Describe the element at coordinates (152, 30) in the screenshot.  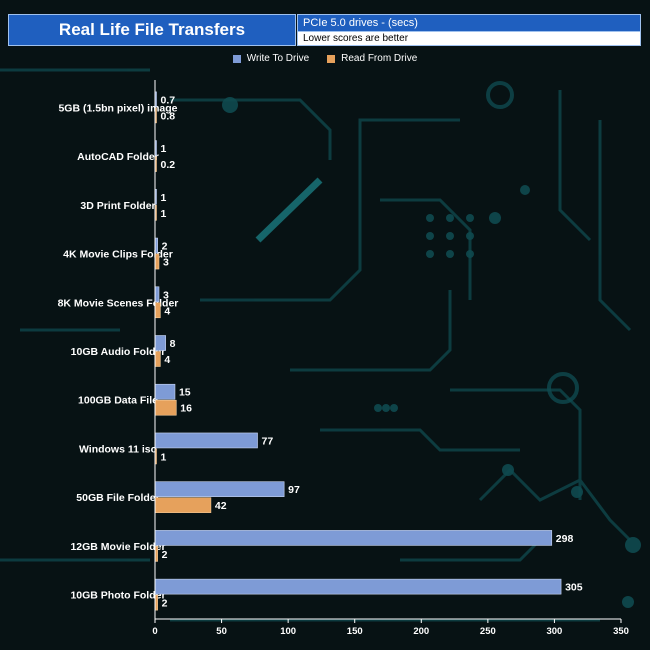
I see `chart-title: Real Life File Transfers` at that location.